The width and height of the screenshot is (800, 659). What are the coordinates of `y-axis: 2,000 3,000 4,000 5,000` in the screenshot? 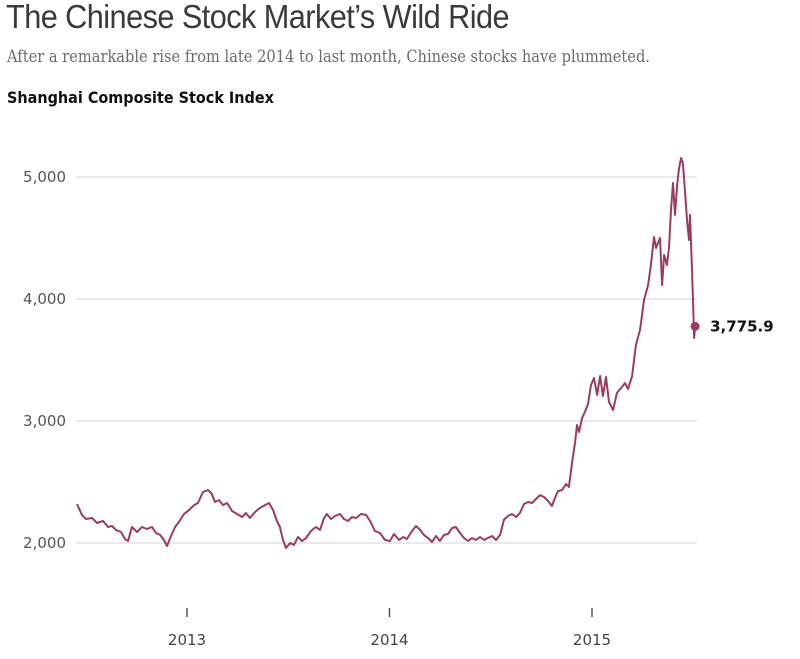 It's located at (44, 360).